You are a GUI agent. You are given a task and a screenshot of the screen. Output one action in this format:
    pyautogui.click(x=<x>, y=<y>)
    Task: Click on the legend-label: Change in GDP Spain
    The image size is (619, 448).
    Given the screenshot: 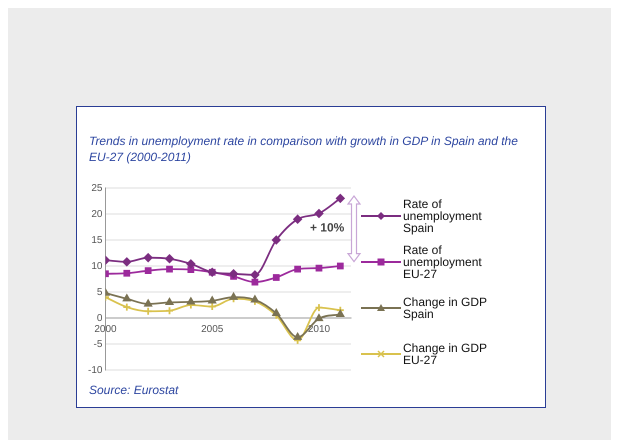 What is the action you would take?
    pyautogui.click(x=445, y=308)
    